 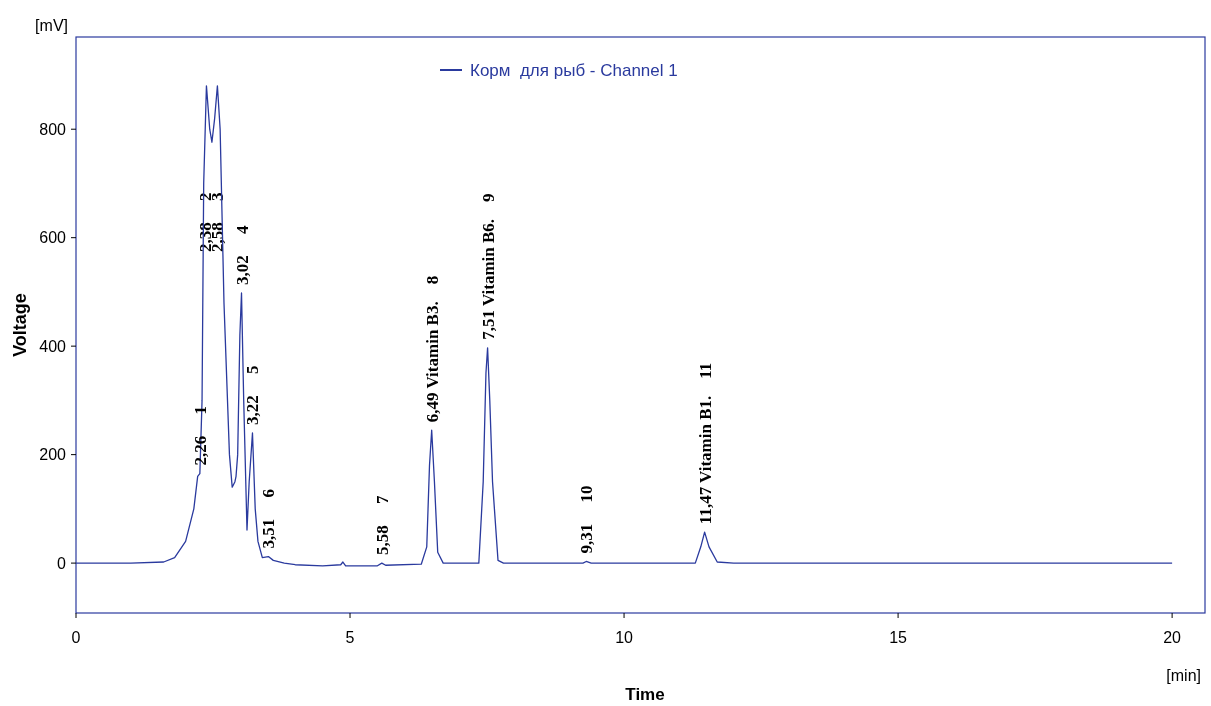 I want to click on x-tick-label: 10, so click(x=624, y=637).